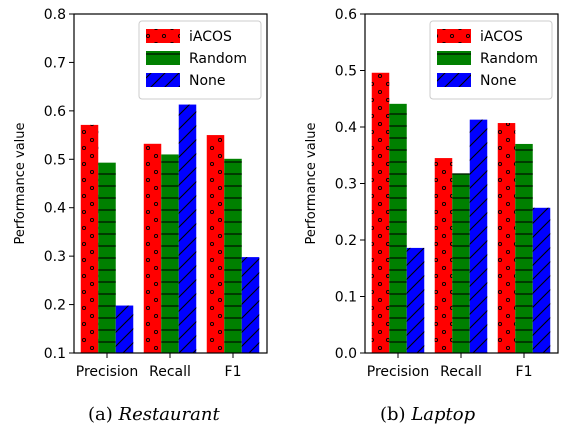 The image size is (565, 434). What do you see at coordinates (100, 414) in the screenshot?
I see `caption-restaurant-prefix: (a)` at bounding box center [100, 414].